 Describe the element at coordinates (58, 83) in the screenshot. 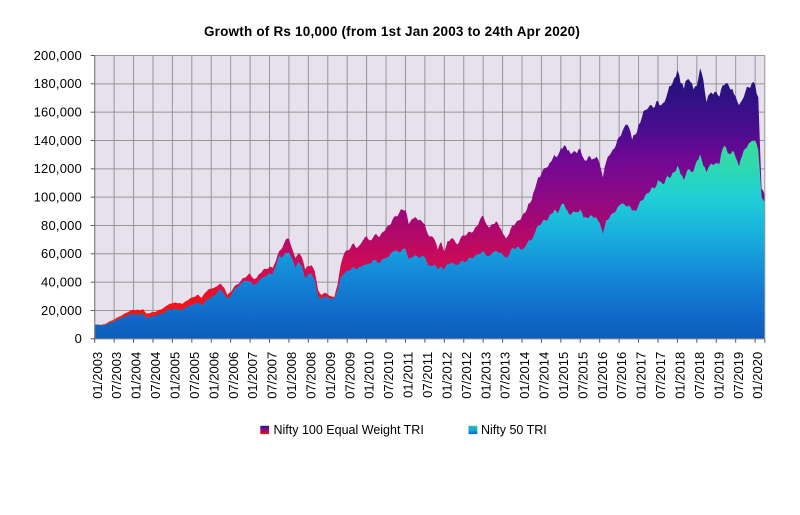

I see `svg-text: 180,000` at that location.